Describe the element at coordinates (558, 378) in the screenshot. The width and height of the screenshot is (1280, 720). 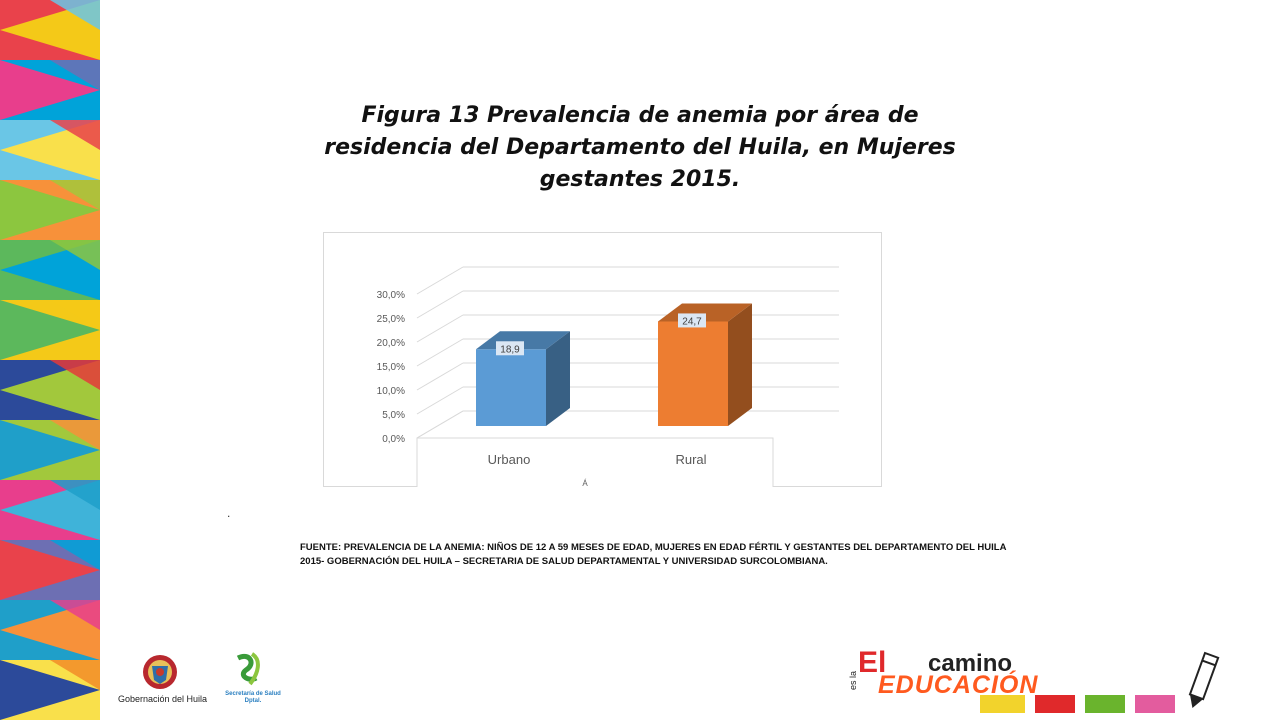
I see `bar-side-urbano` at that location.